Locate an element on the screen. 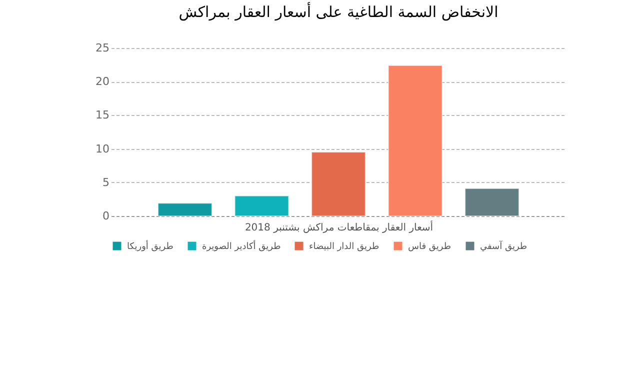 The image size is (635, 375). legend-label: طريق أكادير الصويرة is located at coordinates (241, 246).